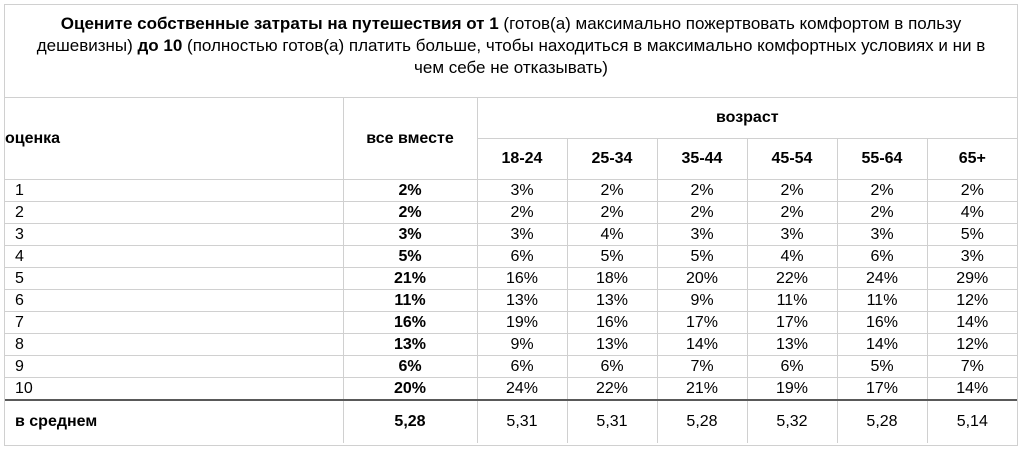 The height and width of the screenshot is (452, 1024). I want to click on average-age-55-64: 5,28, so click(881, 421).